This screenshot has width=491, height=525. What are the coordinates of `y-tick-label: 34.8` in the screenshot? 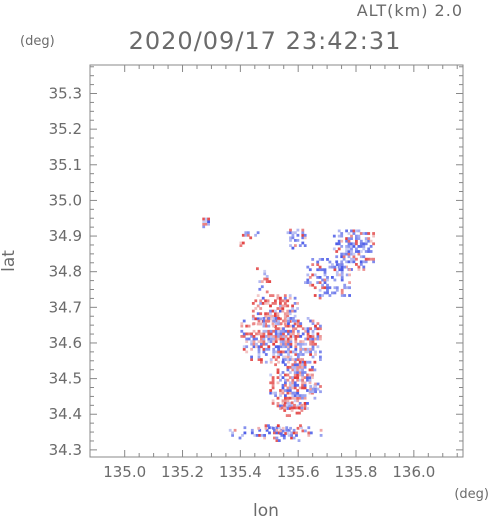 It's located at (65, 272).